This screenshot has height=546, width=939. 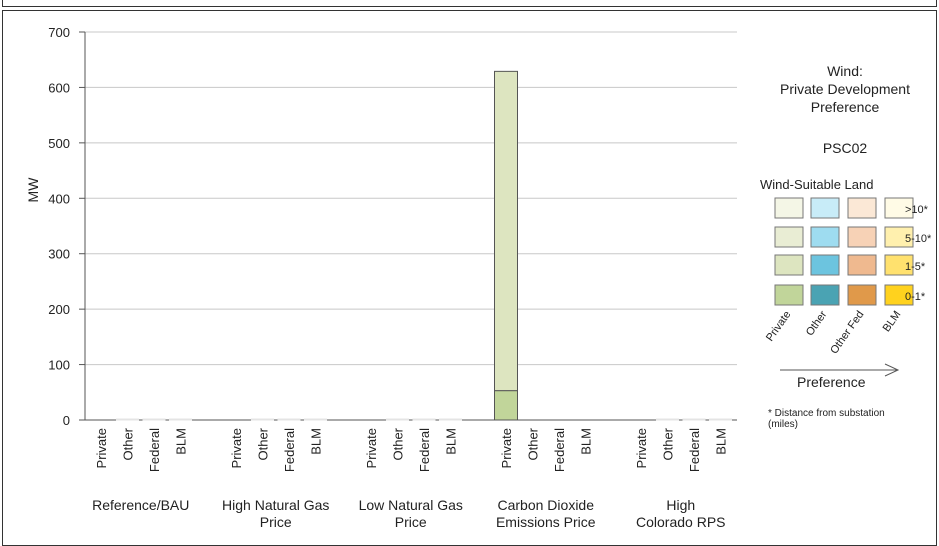 What do you see at coordinates (546, 505) in the screenshot?
I see `scenario-label: Carbon Dioxide` at bounding box center [546, 505].